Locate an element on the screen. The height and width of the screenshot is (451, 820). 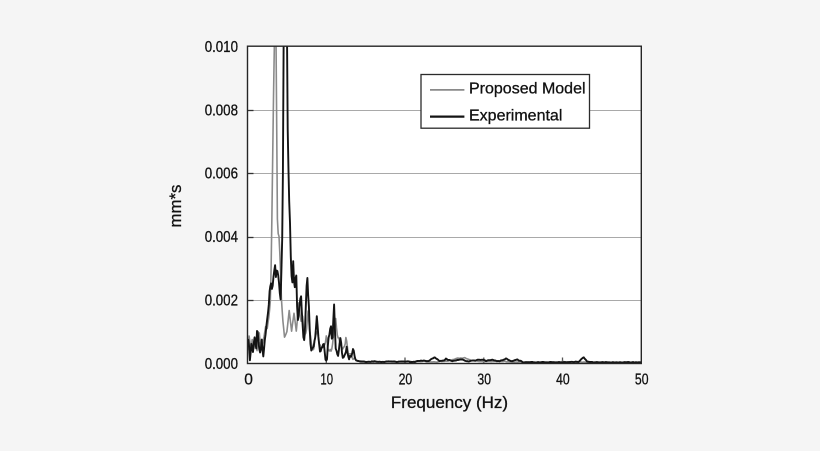
svg-text: 0 is located at coordinates (248, 380).